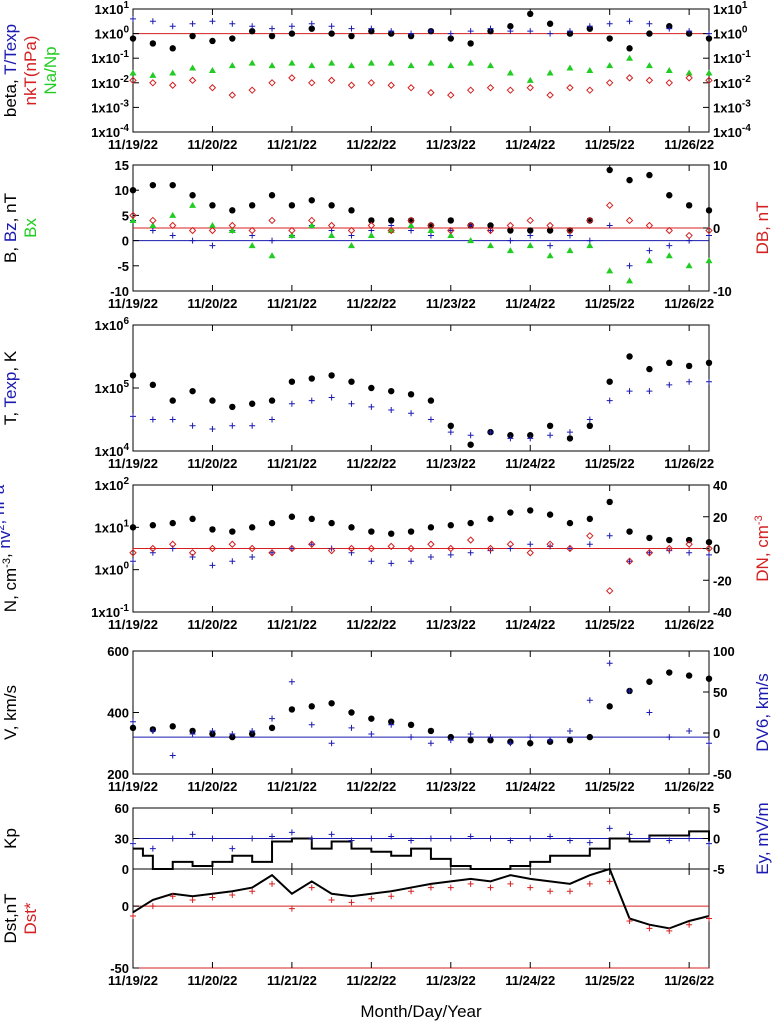  Describe the element at coordinates (722, 291) in the screenshot. I see `y-tick-label: -10` at that location.